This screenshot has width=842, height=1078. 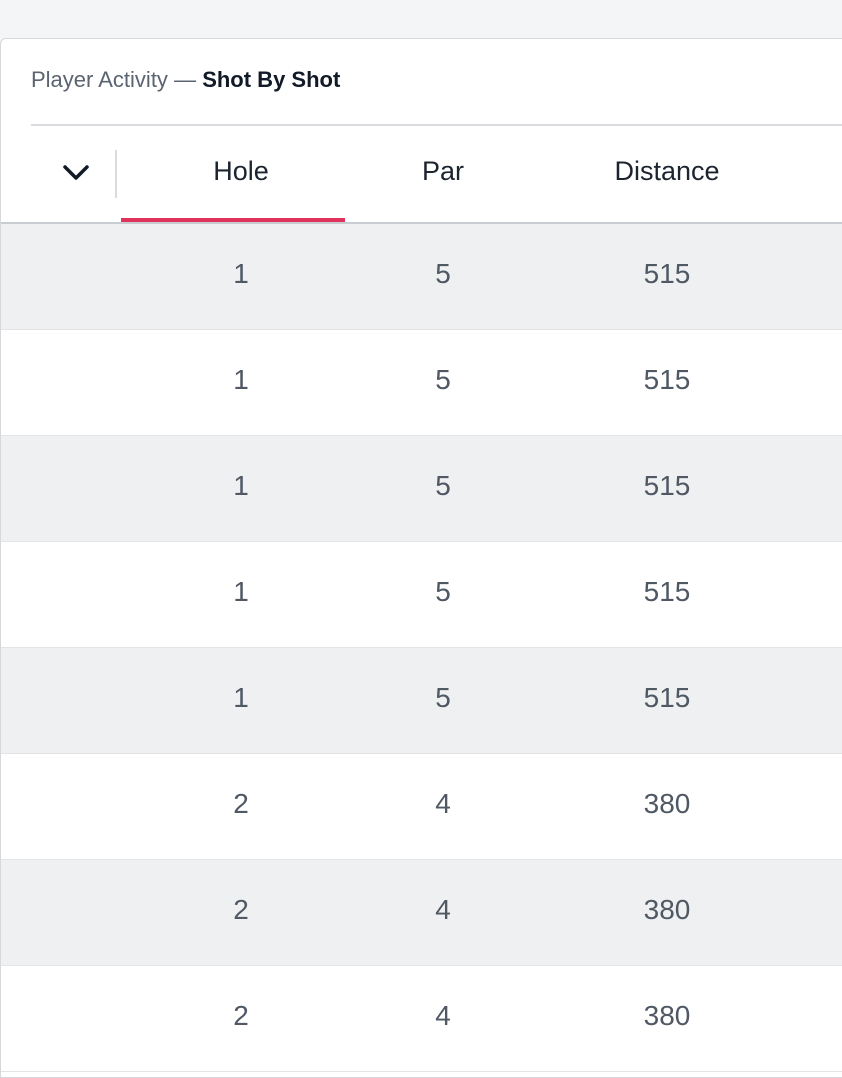 What do you see at coordinates (667, 171) in the screenshot?
I see `column-header: Distance` at bounding box center [667, 171].